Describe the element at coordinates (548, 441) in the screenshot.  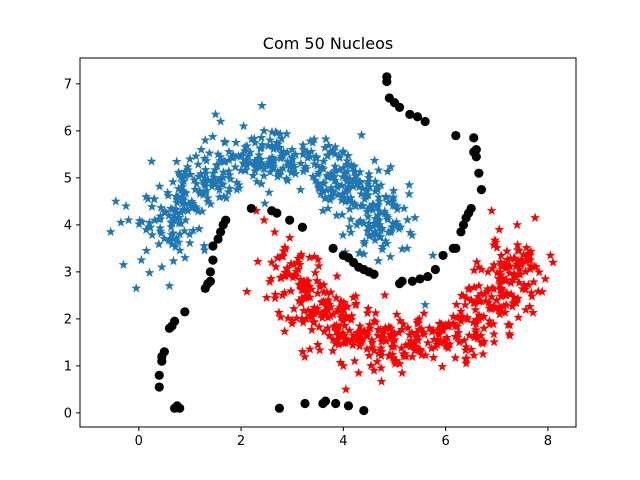
I see `x-tick-label: 8` at that location.